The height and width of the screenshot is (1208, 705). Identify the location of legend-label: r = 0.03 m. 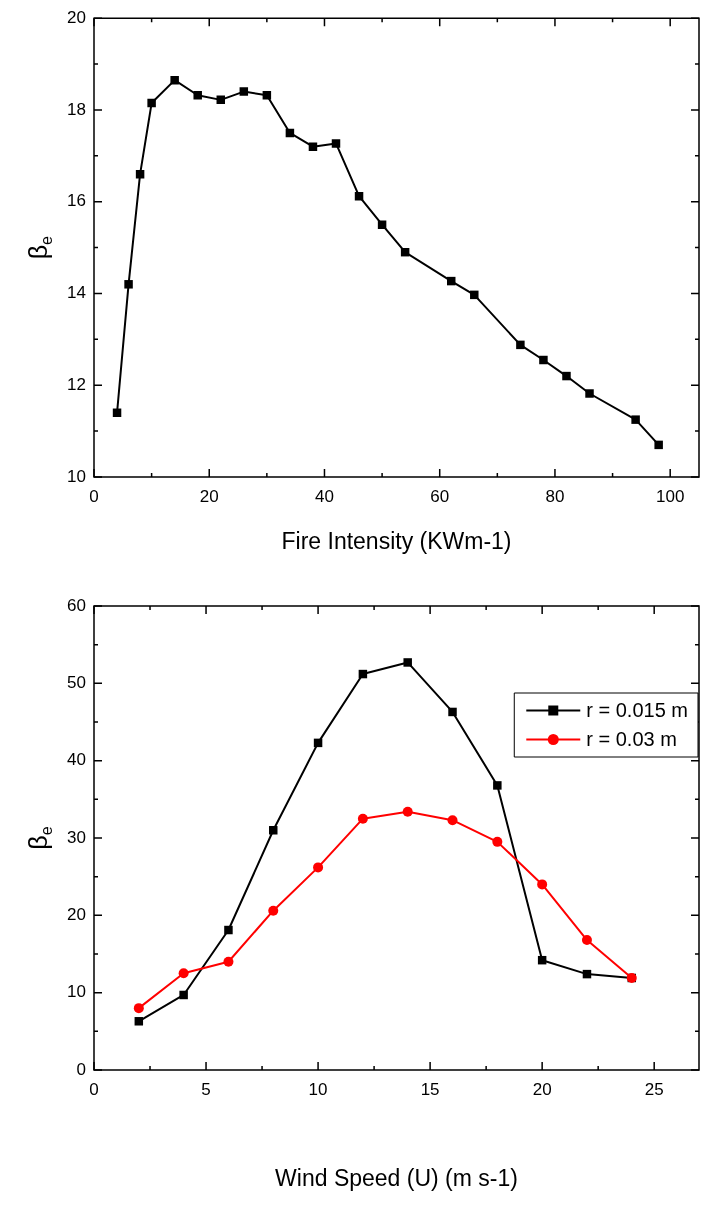
(631, 739).